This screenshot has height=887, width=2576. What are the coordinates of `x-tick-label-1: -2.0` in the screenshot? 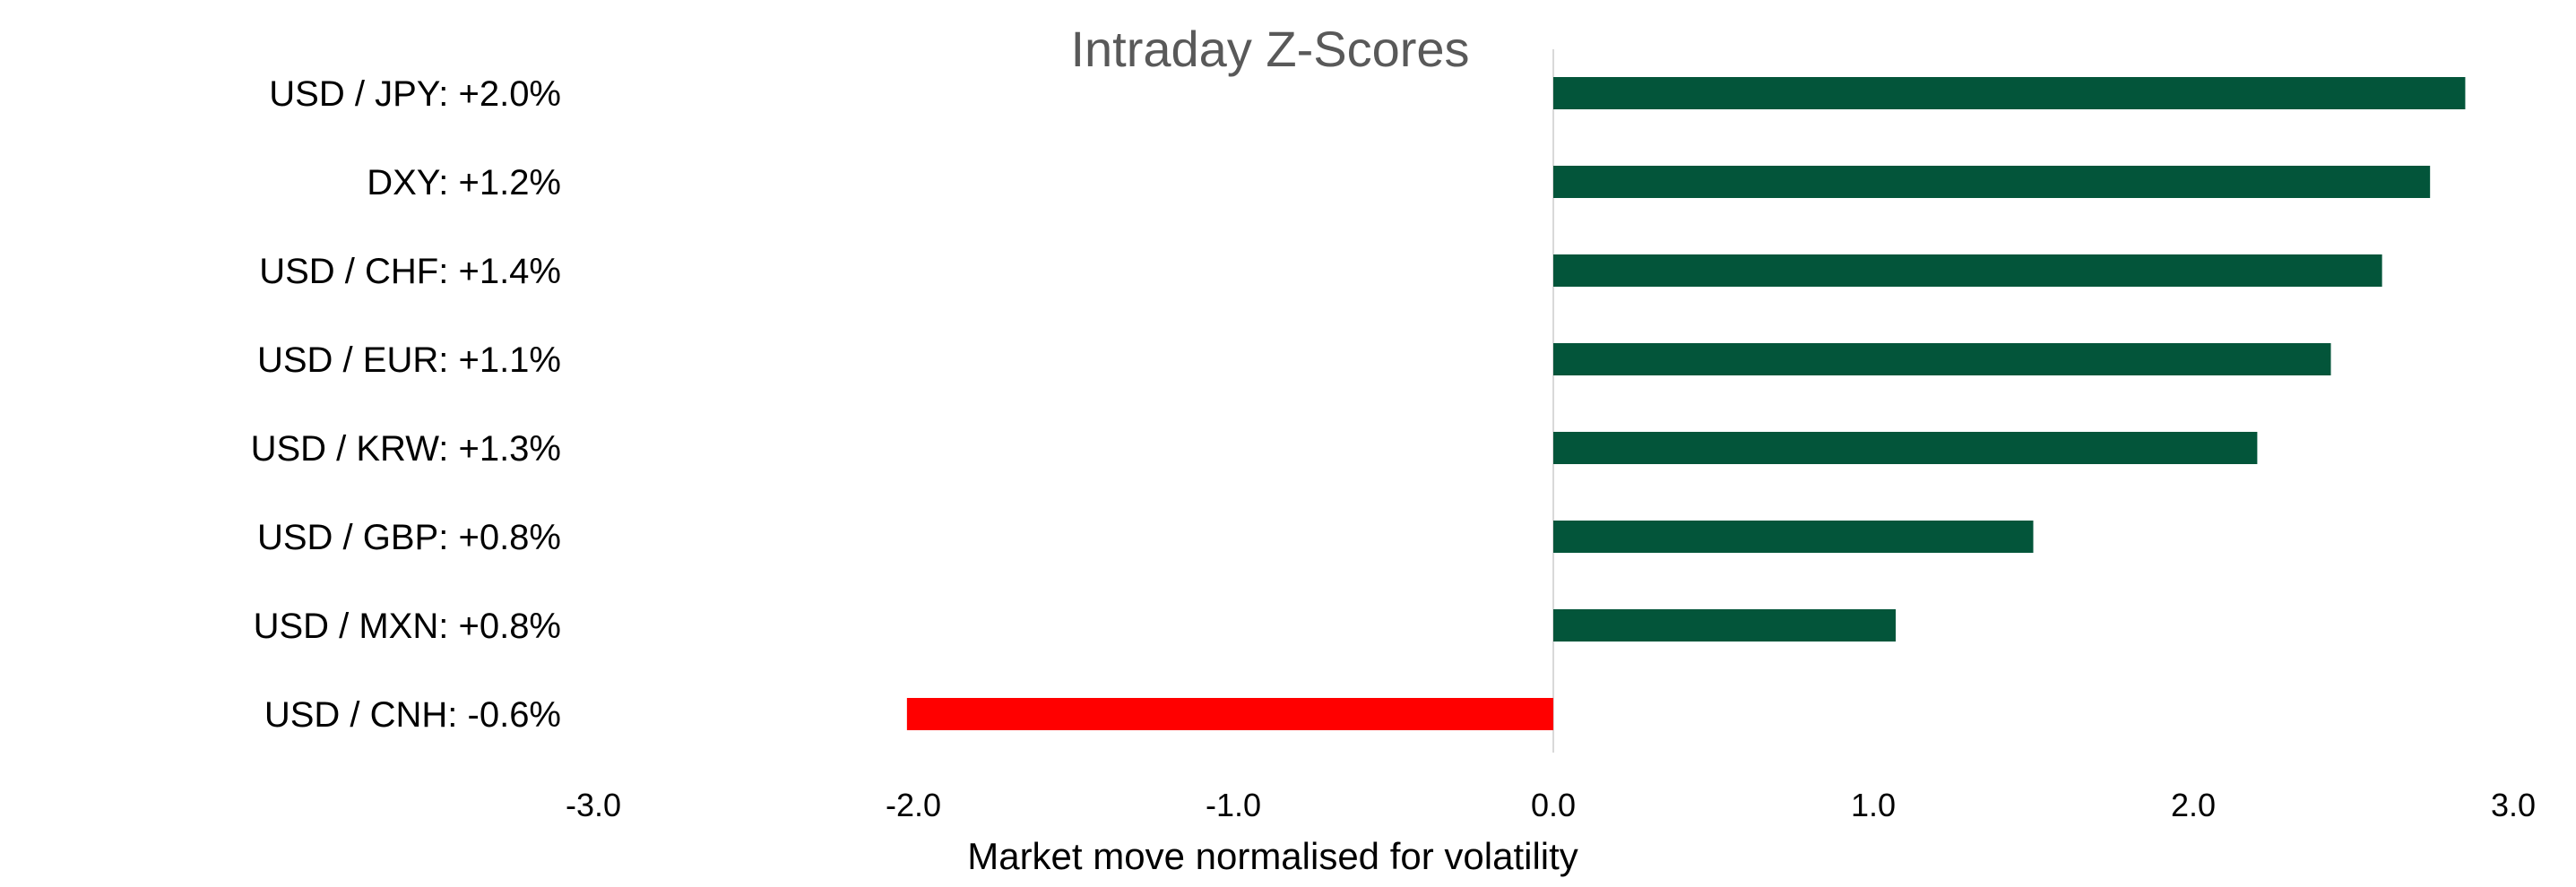 It's located at (913, 805).